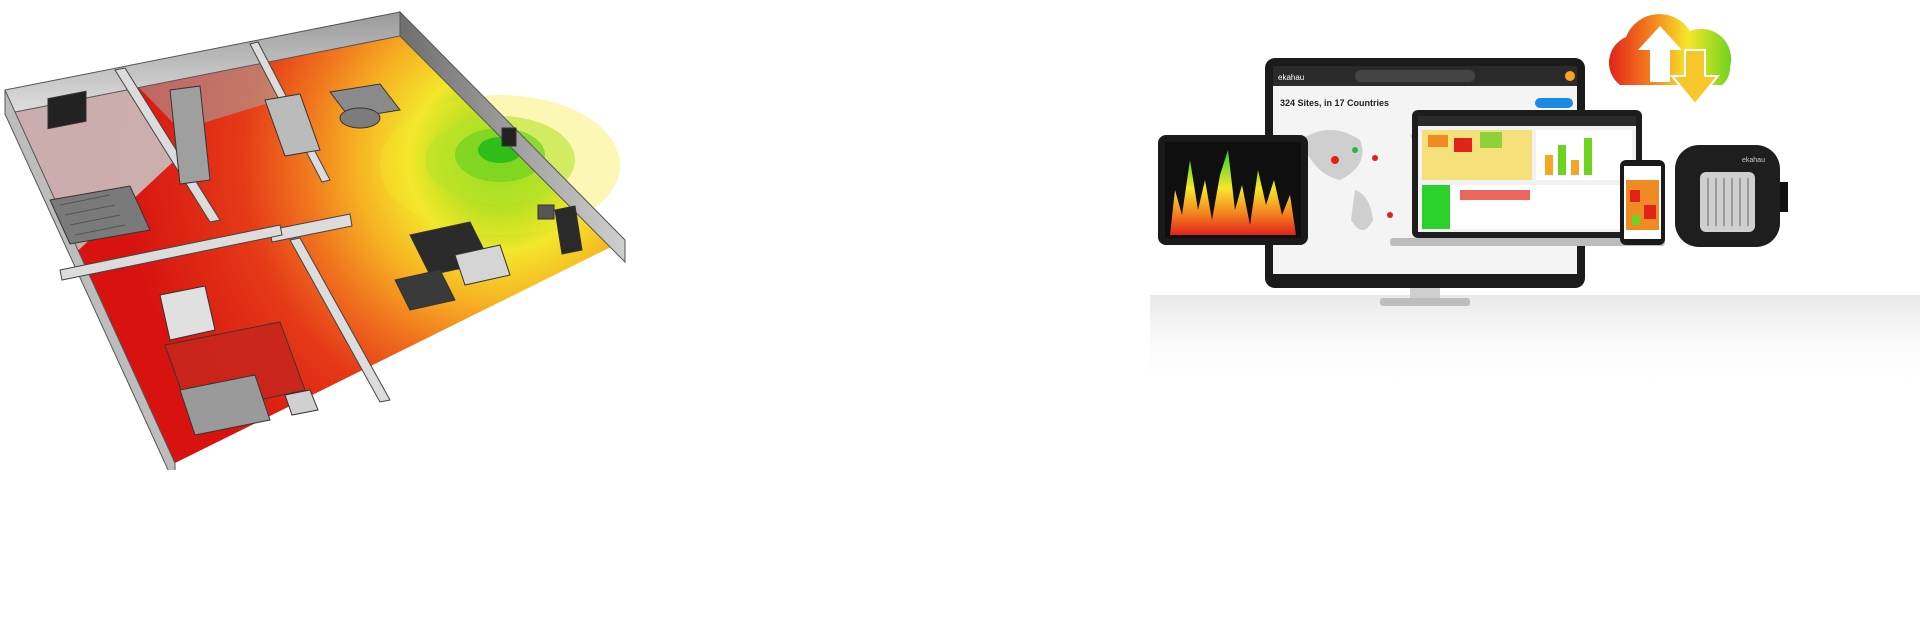 The width and height of the screenshot is (1920, 637). Describe the element at coordinates (1527, 178) in the screenshot. I see `laptop-device` at that location.